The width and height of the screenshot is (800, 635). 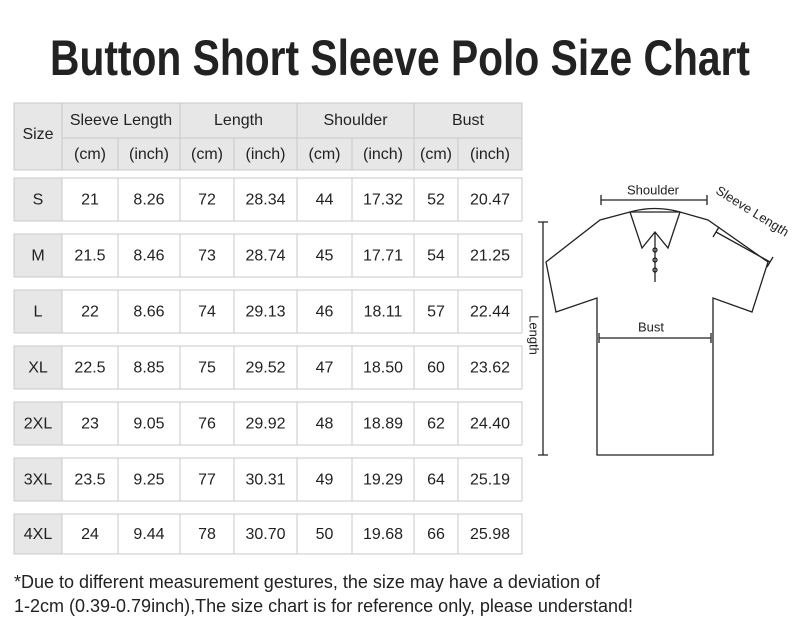 I want to click on value-cell: 22.44, so click(x=490, y=312).